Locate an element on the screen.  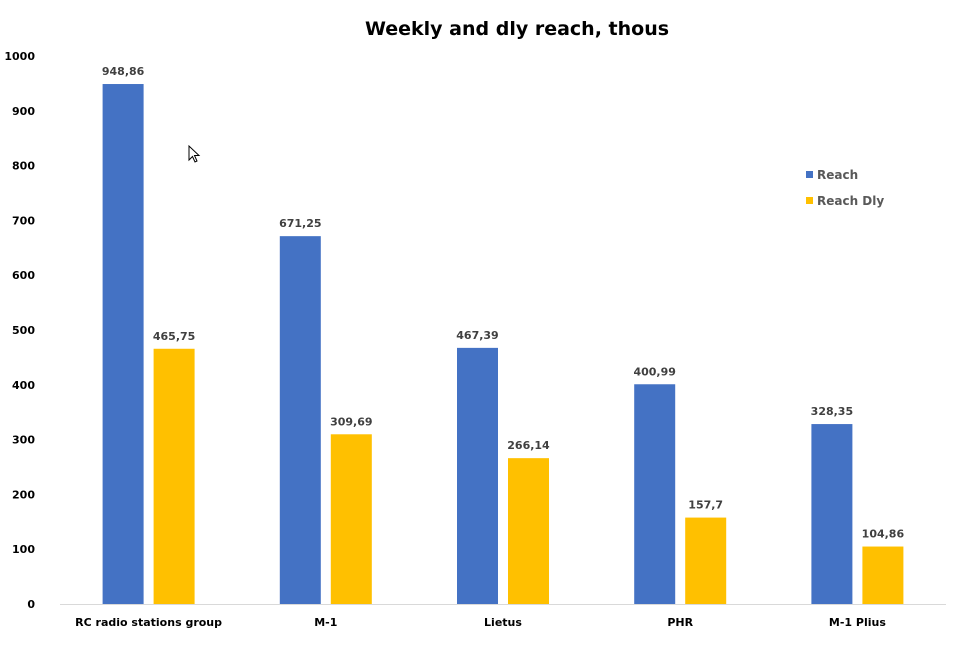
mouse-pointer-icon is located at coordinates (194, 153).